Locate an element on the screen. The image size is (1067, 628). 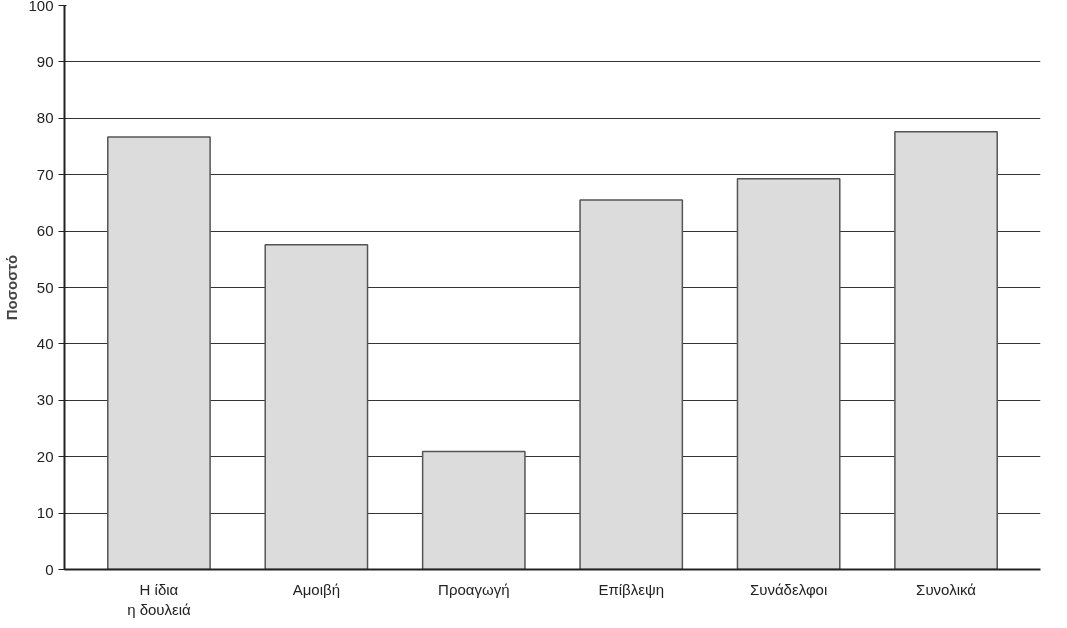
y-tick-label: 60 is located at coordinates (45, 231).